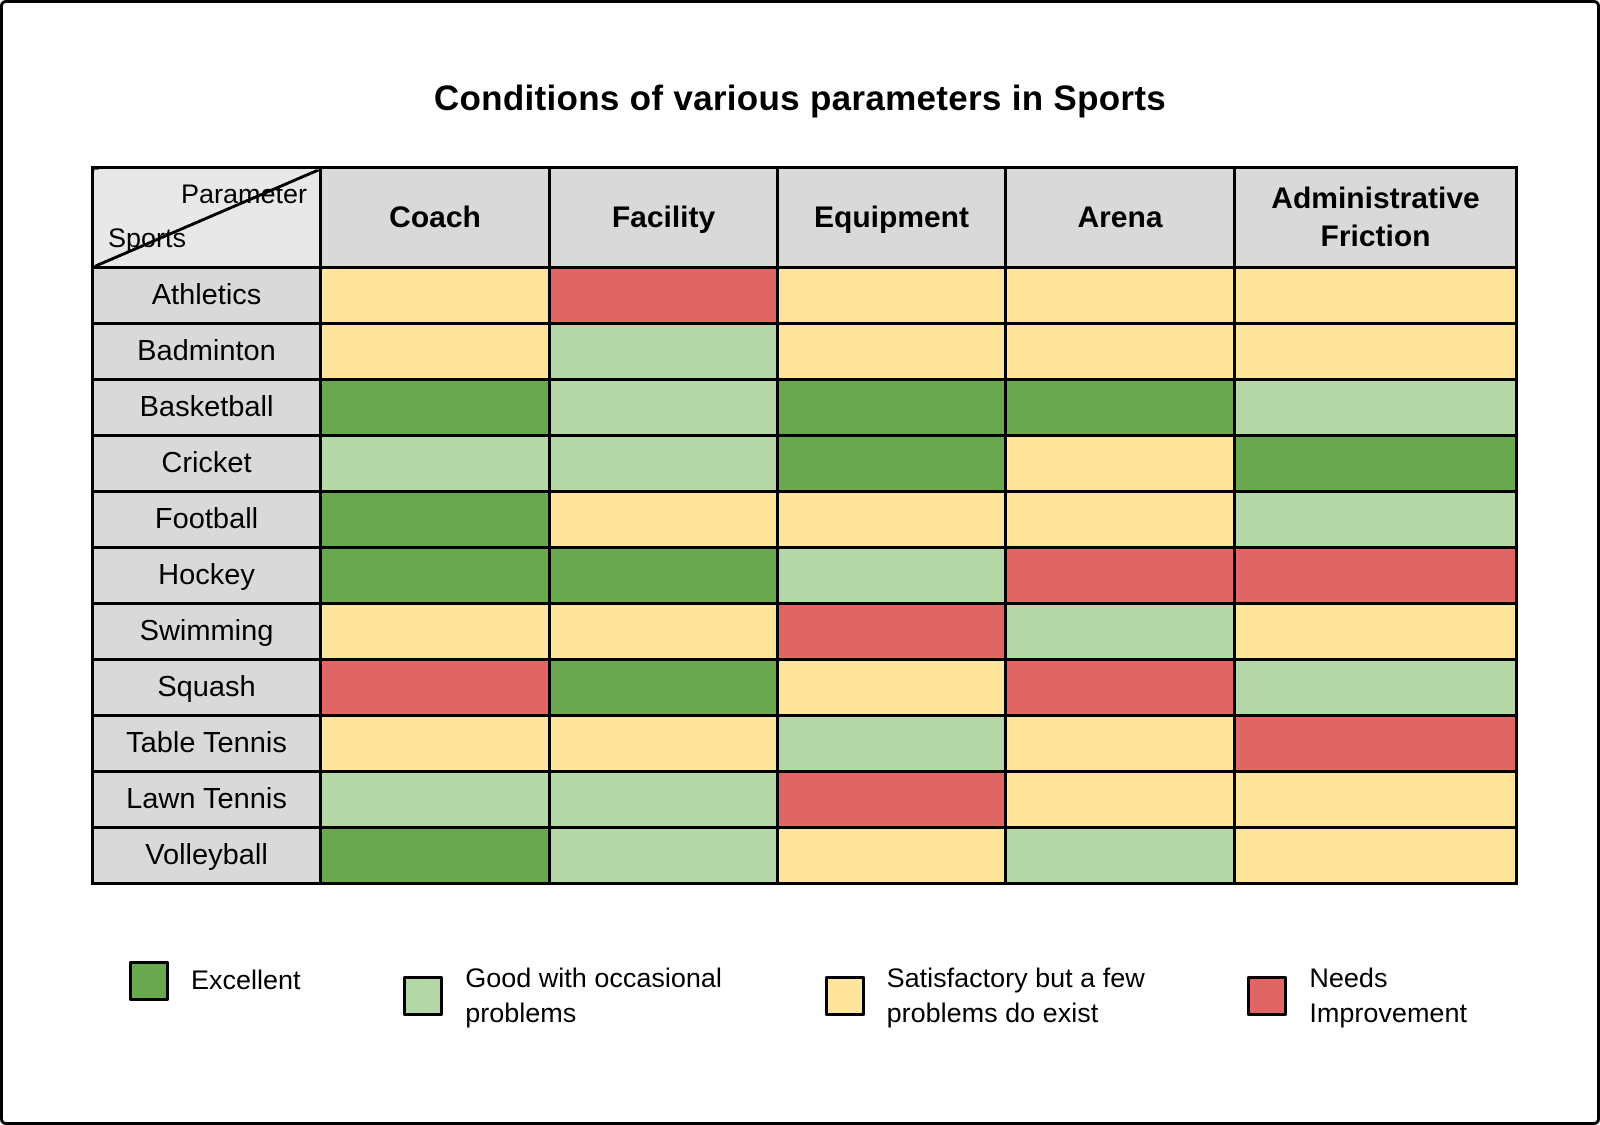 This screenshot has width=1600, height=1125. I want to click on legend-item-satisfactory: Satisfactory but a few problems do exist, so click(984, 996).